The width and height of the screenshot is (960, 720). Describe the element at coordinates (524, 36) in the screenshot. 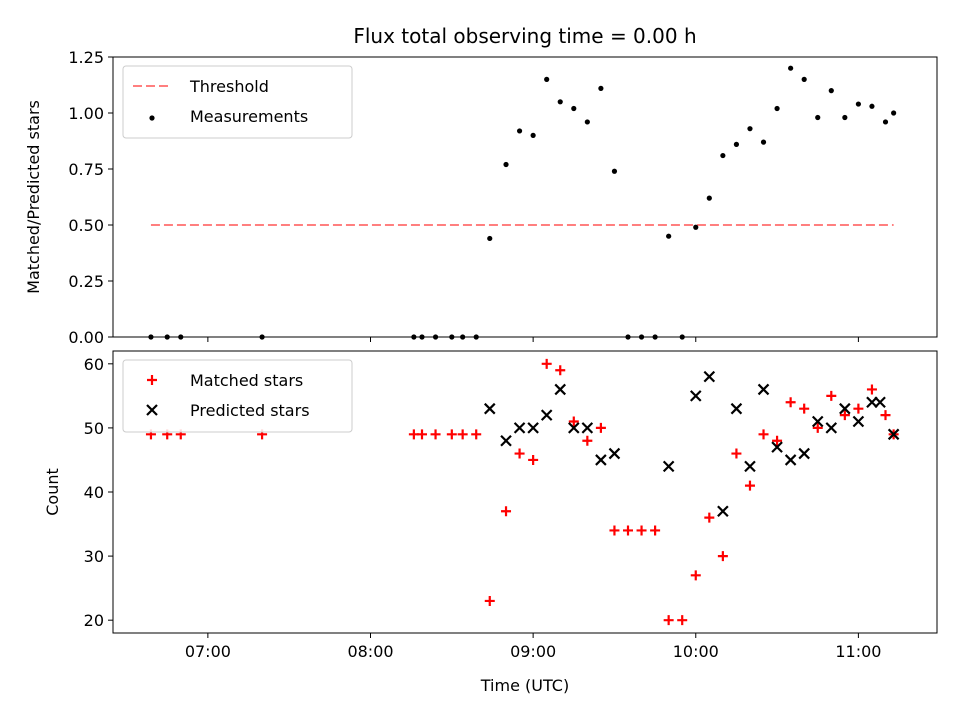

I see `top-chart-title: Flux total observing time = 0.00 h` at that location.